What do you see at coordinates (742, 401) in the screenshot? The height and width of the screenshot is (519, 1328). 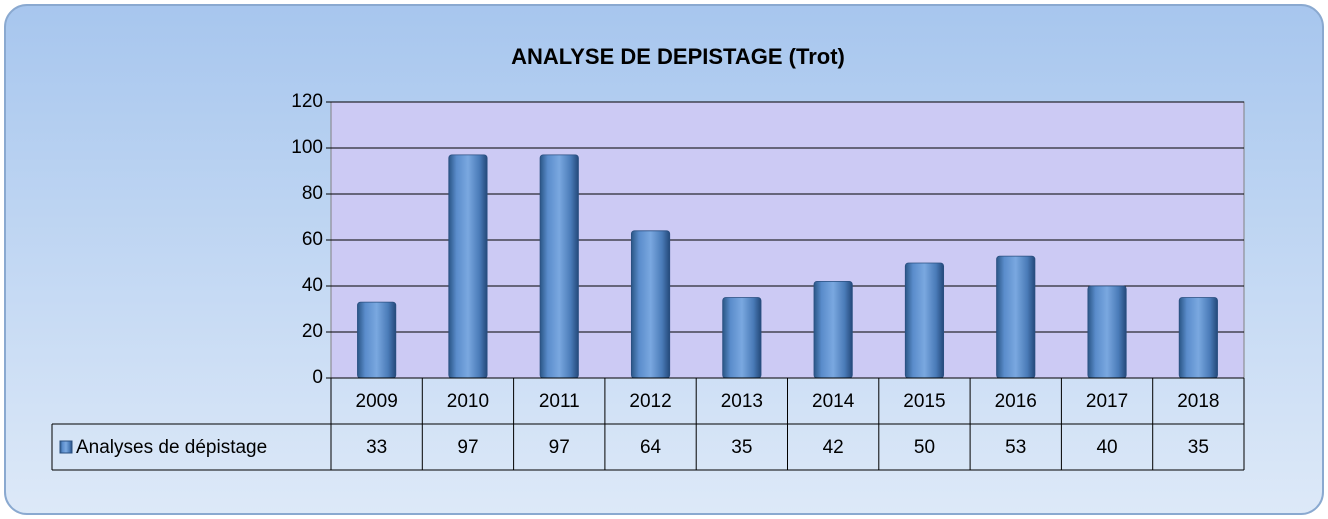 I see `x-tick-label: 2013` at bounding box center [742, 401].